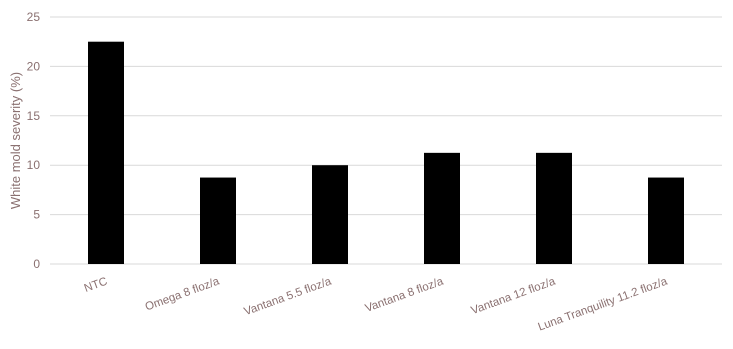 This screenshot has height=349, width=733. I want to click on x-tick-label: Vantana 5.5 floz/a, so click(288, 296).